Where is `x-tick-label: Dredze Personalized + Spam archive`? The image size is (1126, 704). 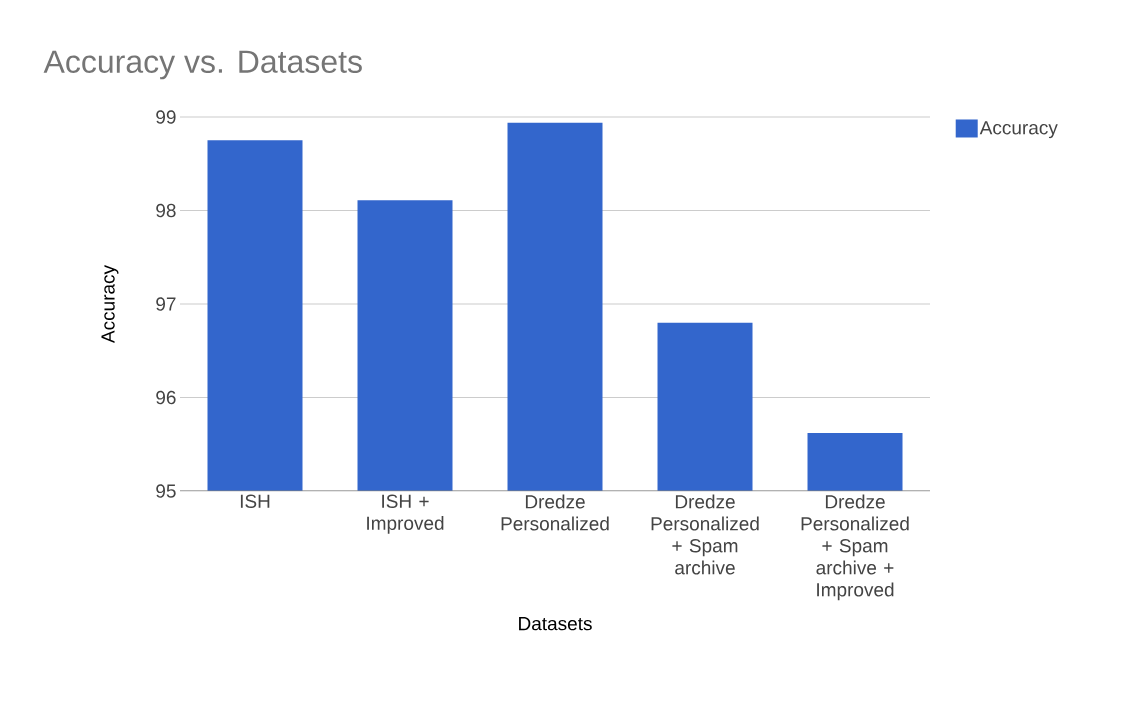 x-tick-label: Dredze Personalized + Spam archive is located at coordinates (705, 534).